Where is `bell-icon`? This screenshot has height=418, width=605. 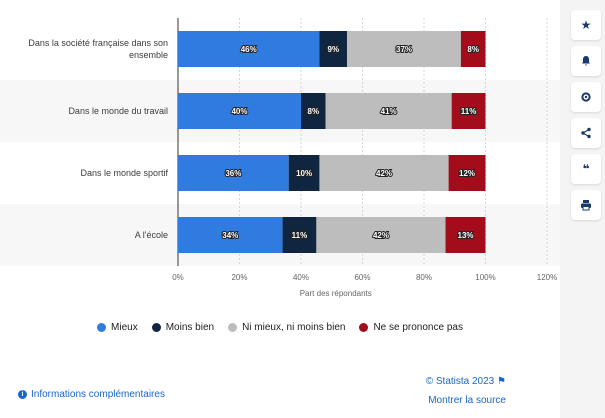
bell-icon is located at coordinates (586, 61).